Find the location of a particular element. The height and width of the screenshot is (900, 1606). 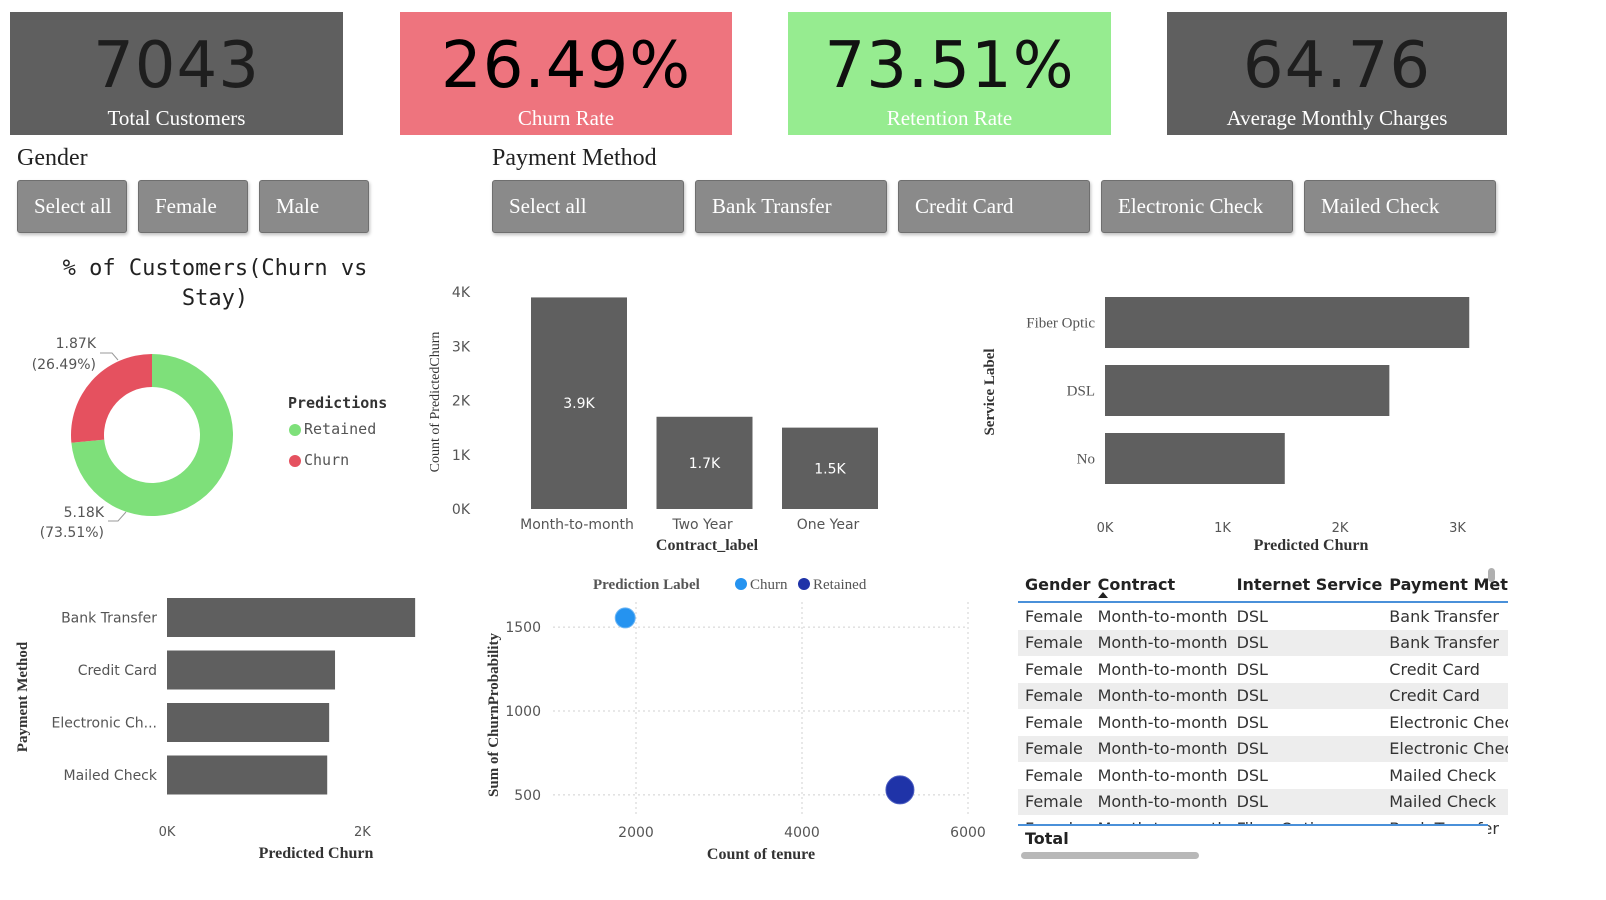

scatter-legend-title: Prediction Label is located at coordinates (646, 585).